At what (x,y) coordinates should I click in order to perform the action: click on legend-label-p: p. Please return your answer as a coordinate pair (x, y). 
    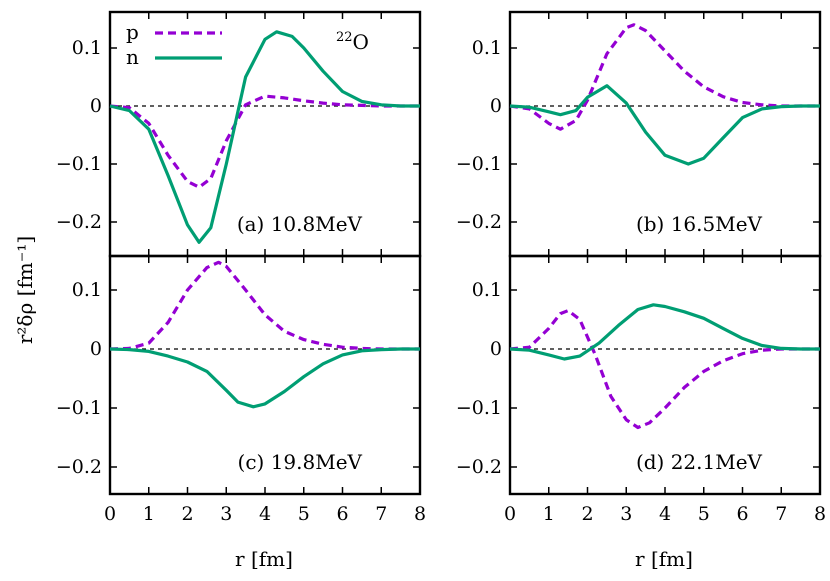
    Looking at the image, I should click on (132, 32).